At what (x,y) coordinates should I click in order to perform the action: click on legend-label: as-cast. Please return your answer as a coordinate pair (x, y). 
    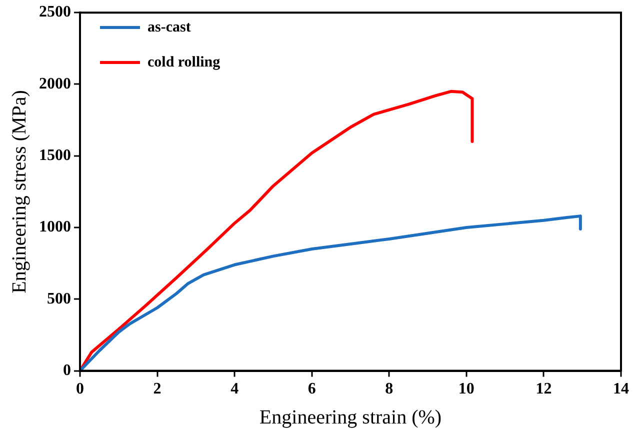
    Looking at the image, I should click on (169, 27).